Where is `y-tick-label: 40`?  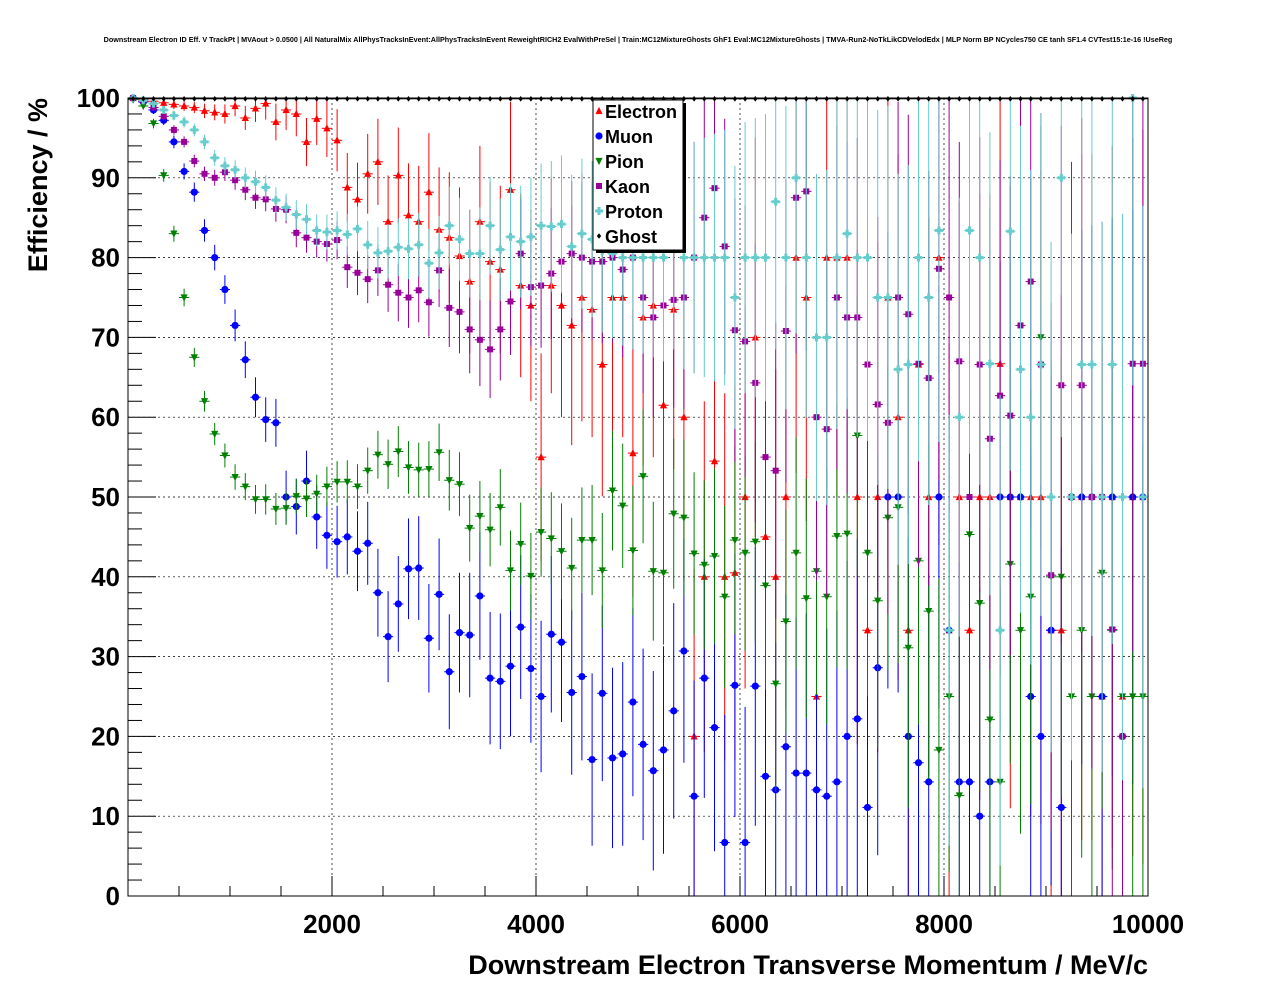 y-tick-label: 40 is located at coordinates (105, 577).